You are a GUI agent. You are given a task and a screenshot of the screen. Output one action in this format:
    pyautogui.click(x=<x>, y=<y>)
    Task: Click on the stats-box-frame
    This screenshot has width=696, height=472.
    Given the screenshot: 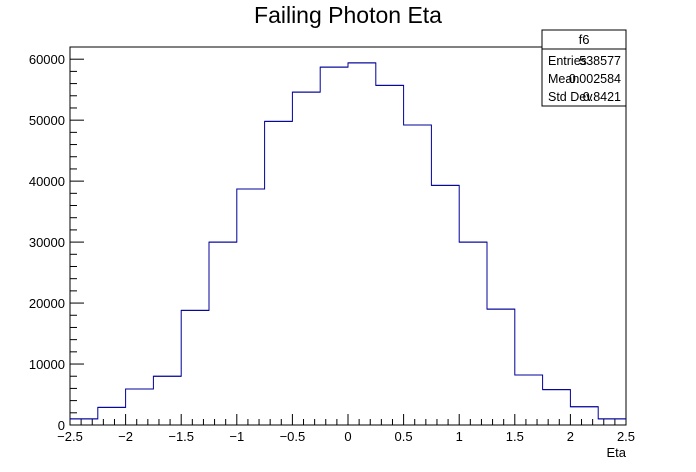 What is the action you would take?
    pyautogui.click(x=584, y=68)
    